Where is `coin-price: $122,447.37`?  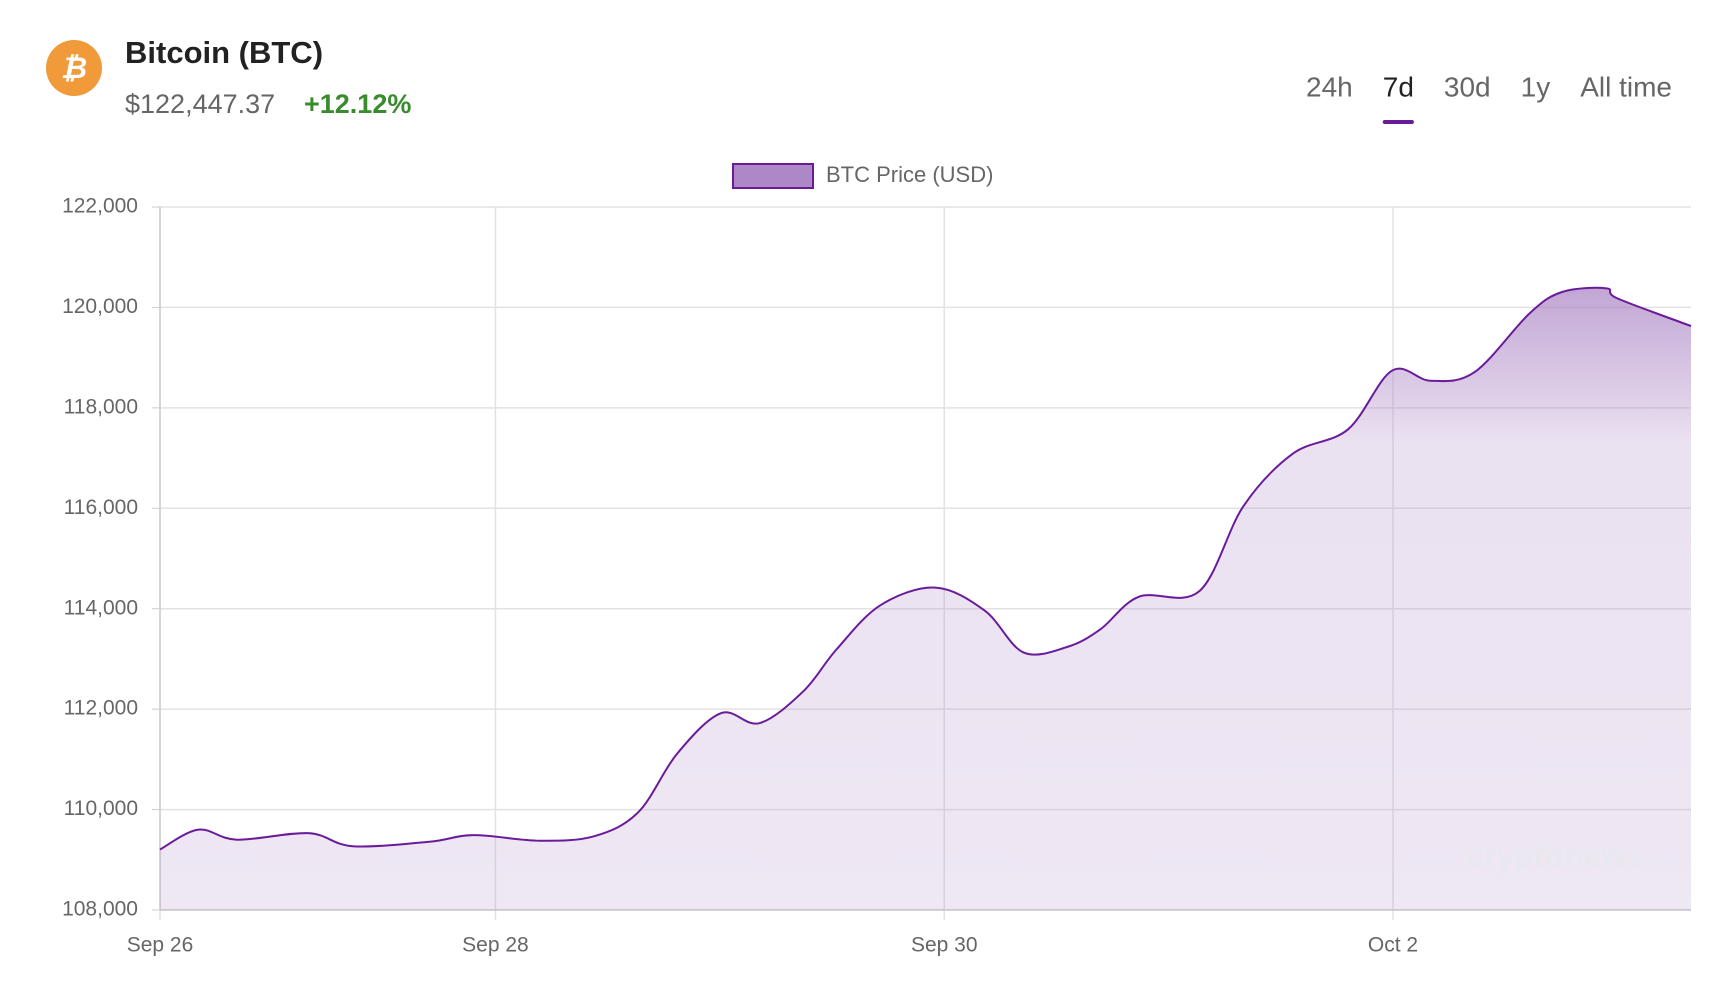
coin-price: $122,447.37 is located at coordinates (200, 104).